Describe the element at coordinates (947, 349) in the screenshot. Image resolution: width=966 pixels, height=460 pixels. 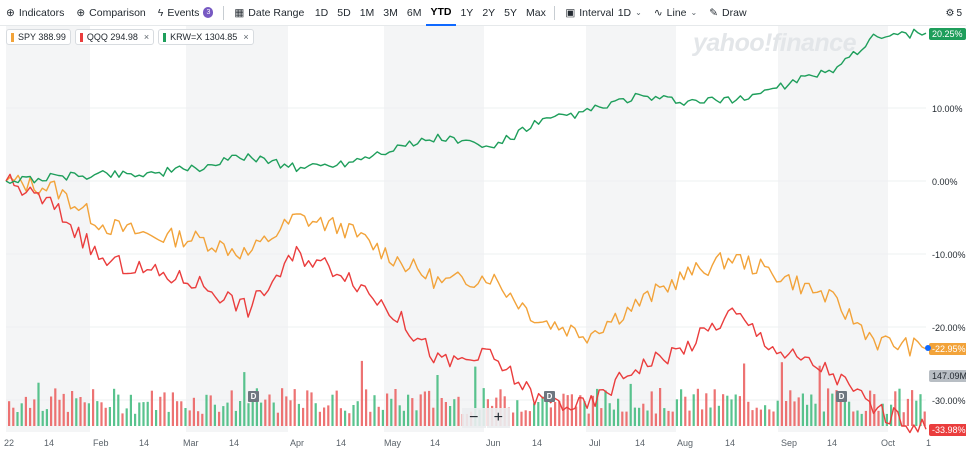
I see `spy-price-pill: -22.95%` at that location.